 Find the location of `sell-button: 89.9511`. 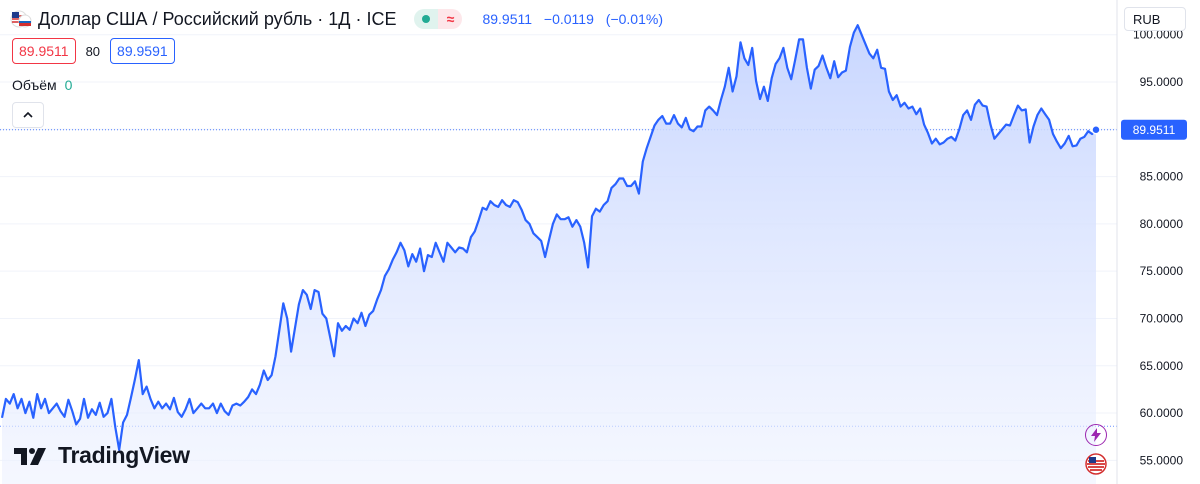

sell-button: 89.9511 is located at coordinates (44, 51).